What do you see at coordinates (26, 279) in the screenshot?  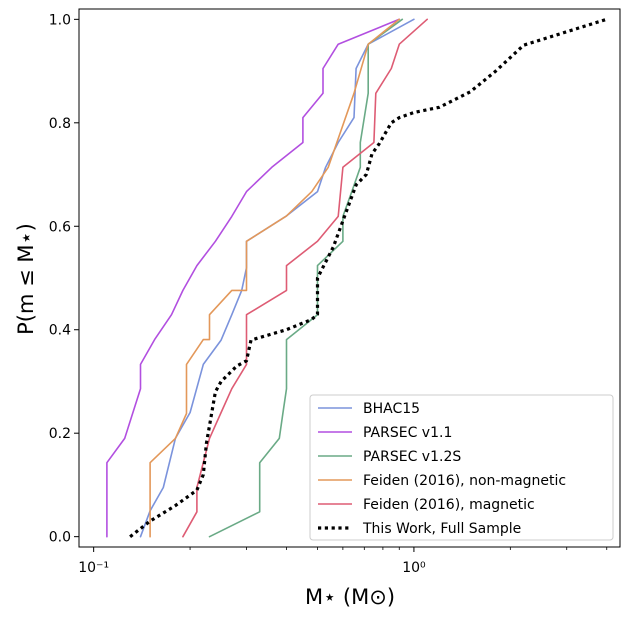 I see `y-axis-label: P(m ≤ M⋆)` at bounding box center [26, 279].